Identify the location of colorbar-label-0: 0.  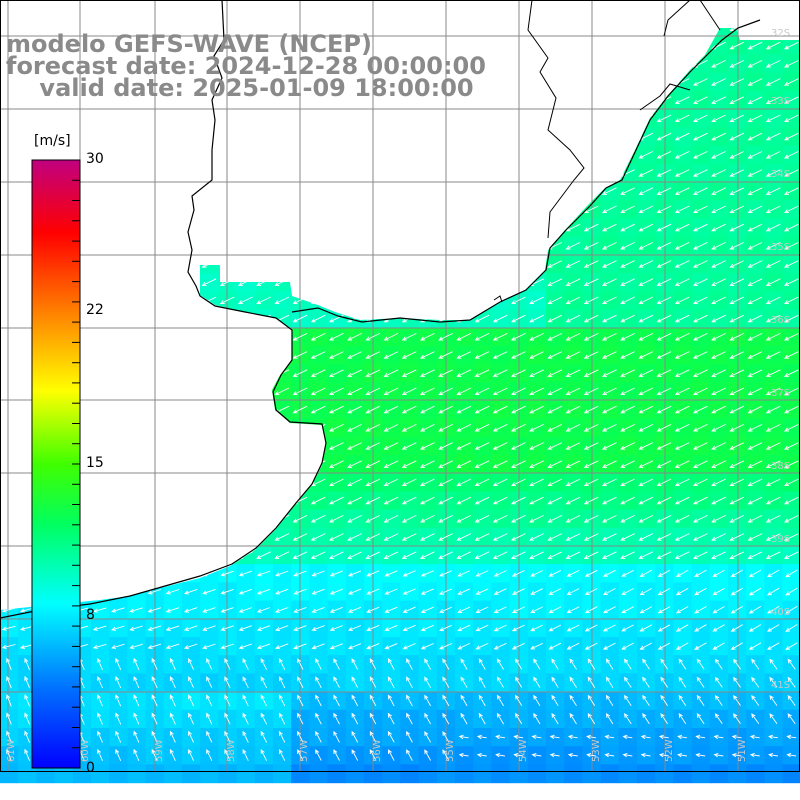
(90, 768).